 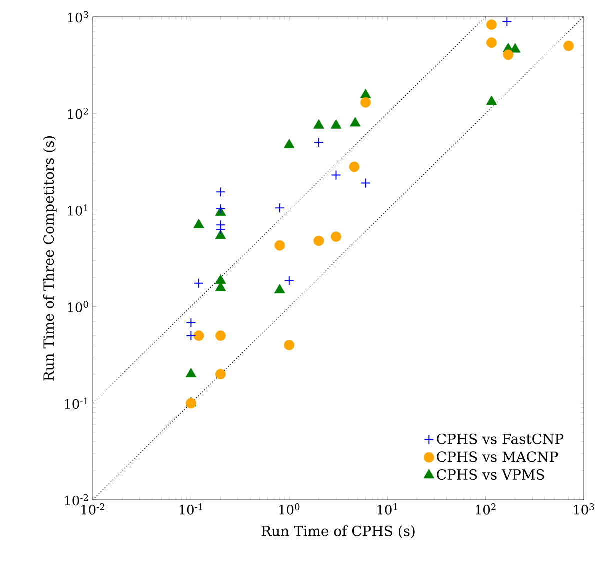 What do you see at coordinates (93, 509) in the screenshot?
I see `x-tick-label: 10$^{-2}$` at bounding box center [93, 509].